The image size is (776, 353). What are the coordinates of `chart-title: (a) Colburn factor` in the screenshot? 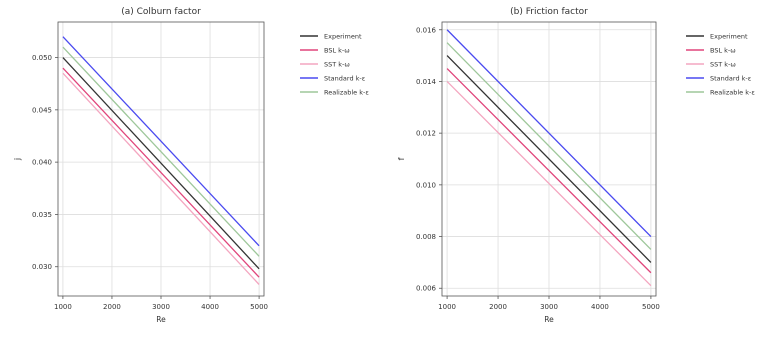 It's located at (161, 12).